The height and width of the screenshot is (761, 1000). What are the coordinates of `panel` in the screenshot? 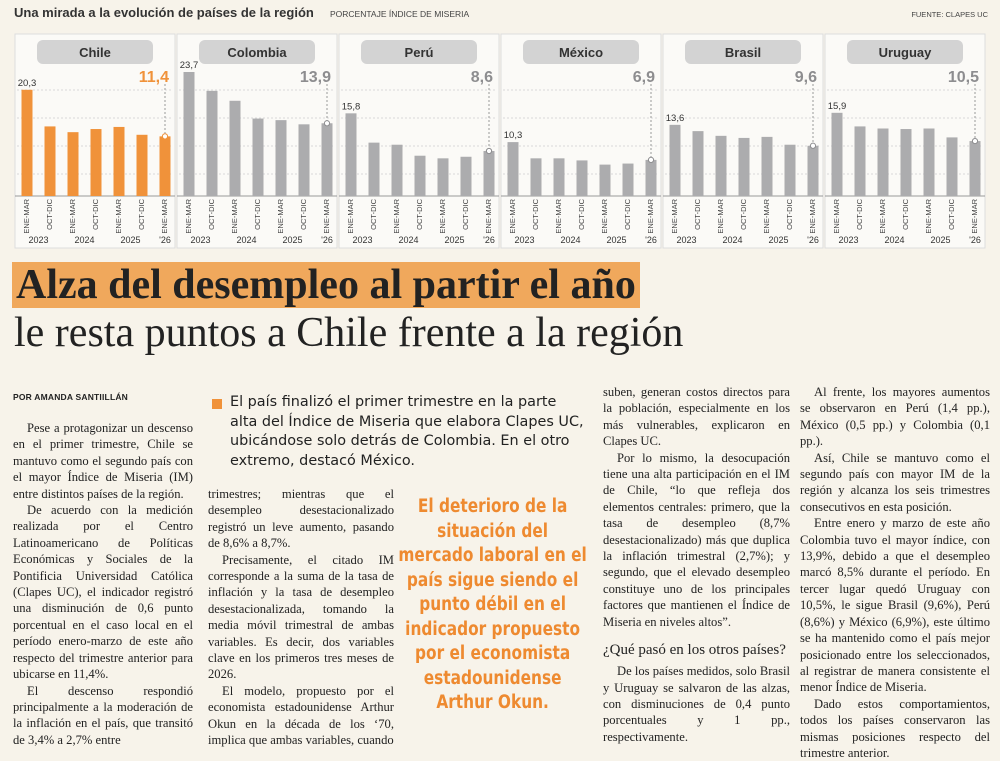 It's located at (581, 141).